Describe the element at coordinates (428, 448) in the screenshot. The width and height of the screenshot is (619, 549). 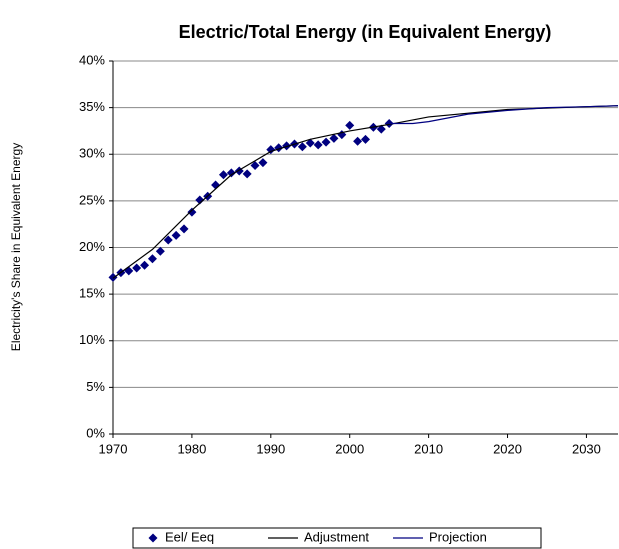
I see `x-tick-label: 2010` at that location.